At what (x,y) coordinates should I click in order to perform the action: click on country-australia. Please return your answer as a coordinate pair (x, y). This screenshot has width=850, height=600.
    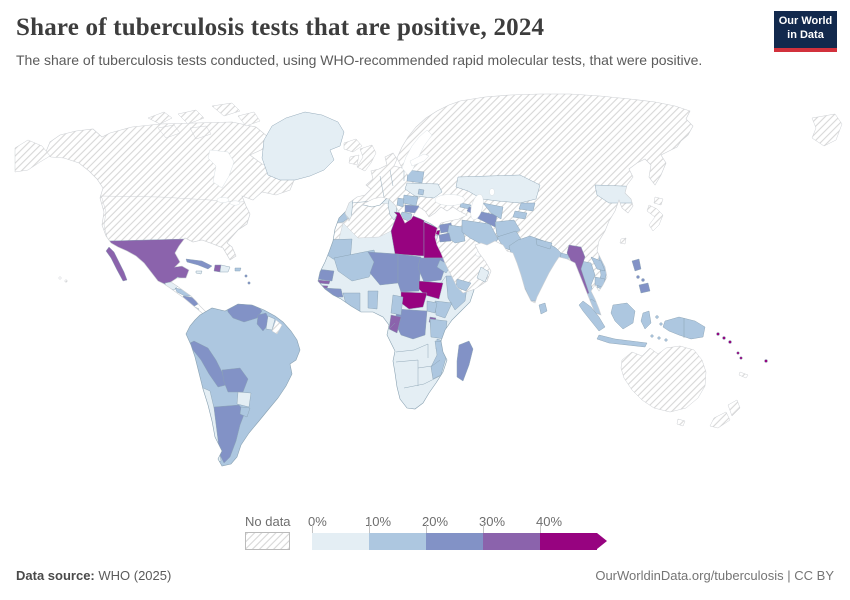
    Looking at the image, I should click on (663, 379).